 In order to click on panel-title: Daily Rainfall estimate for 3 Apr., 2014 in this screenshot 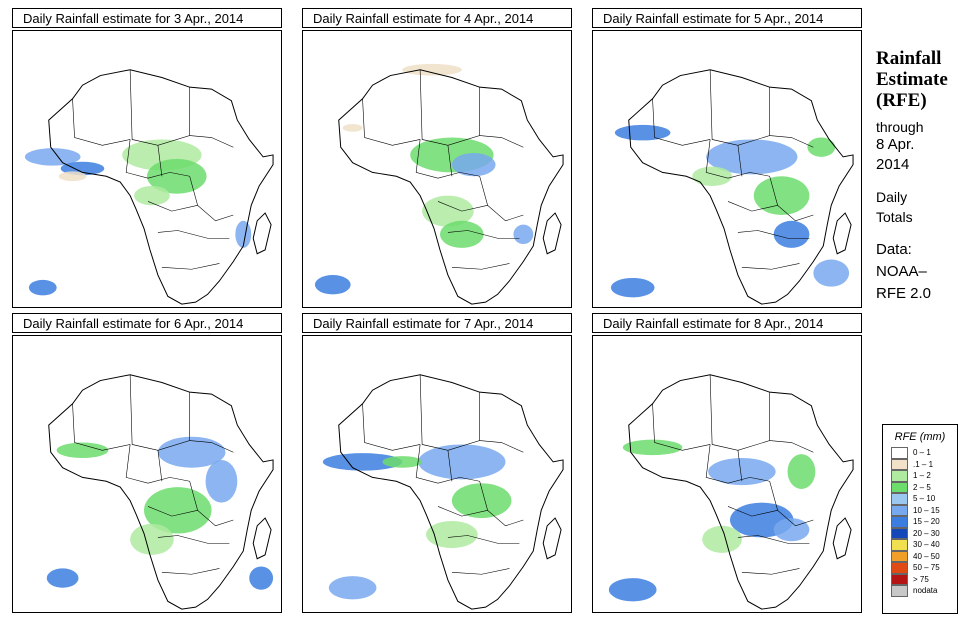, I will do `click(147, 18)`.